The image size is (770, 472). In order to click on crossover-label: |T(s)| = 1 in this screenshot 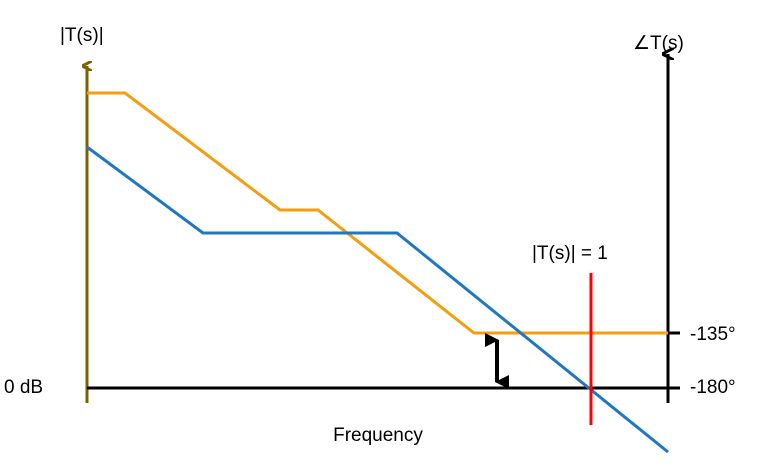, I will do `click(570, 253)`.